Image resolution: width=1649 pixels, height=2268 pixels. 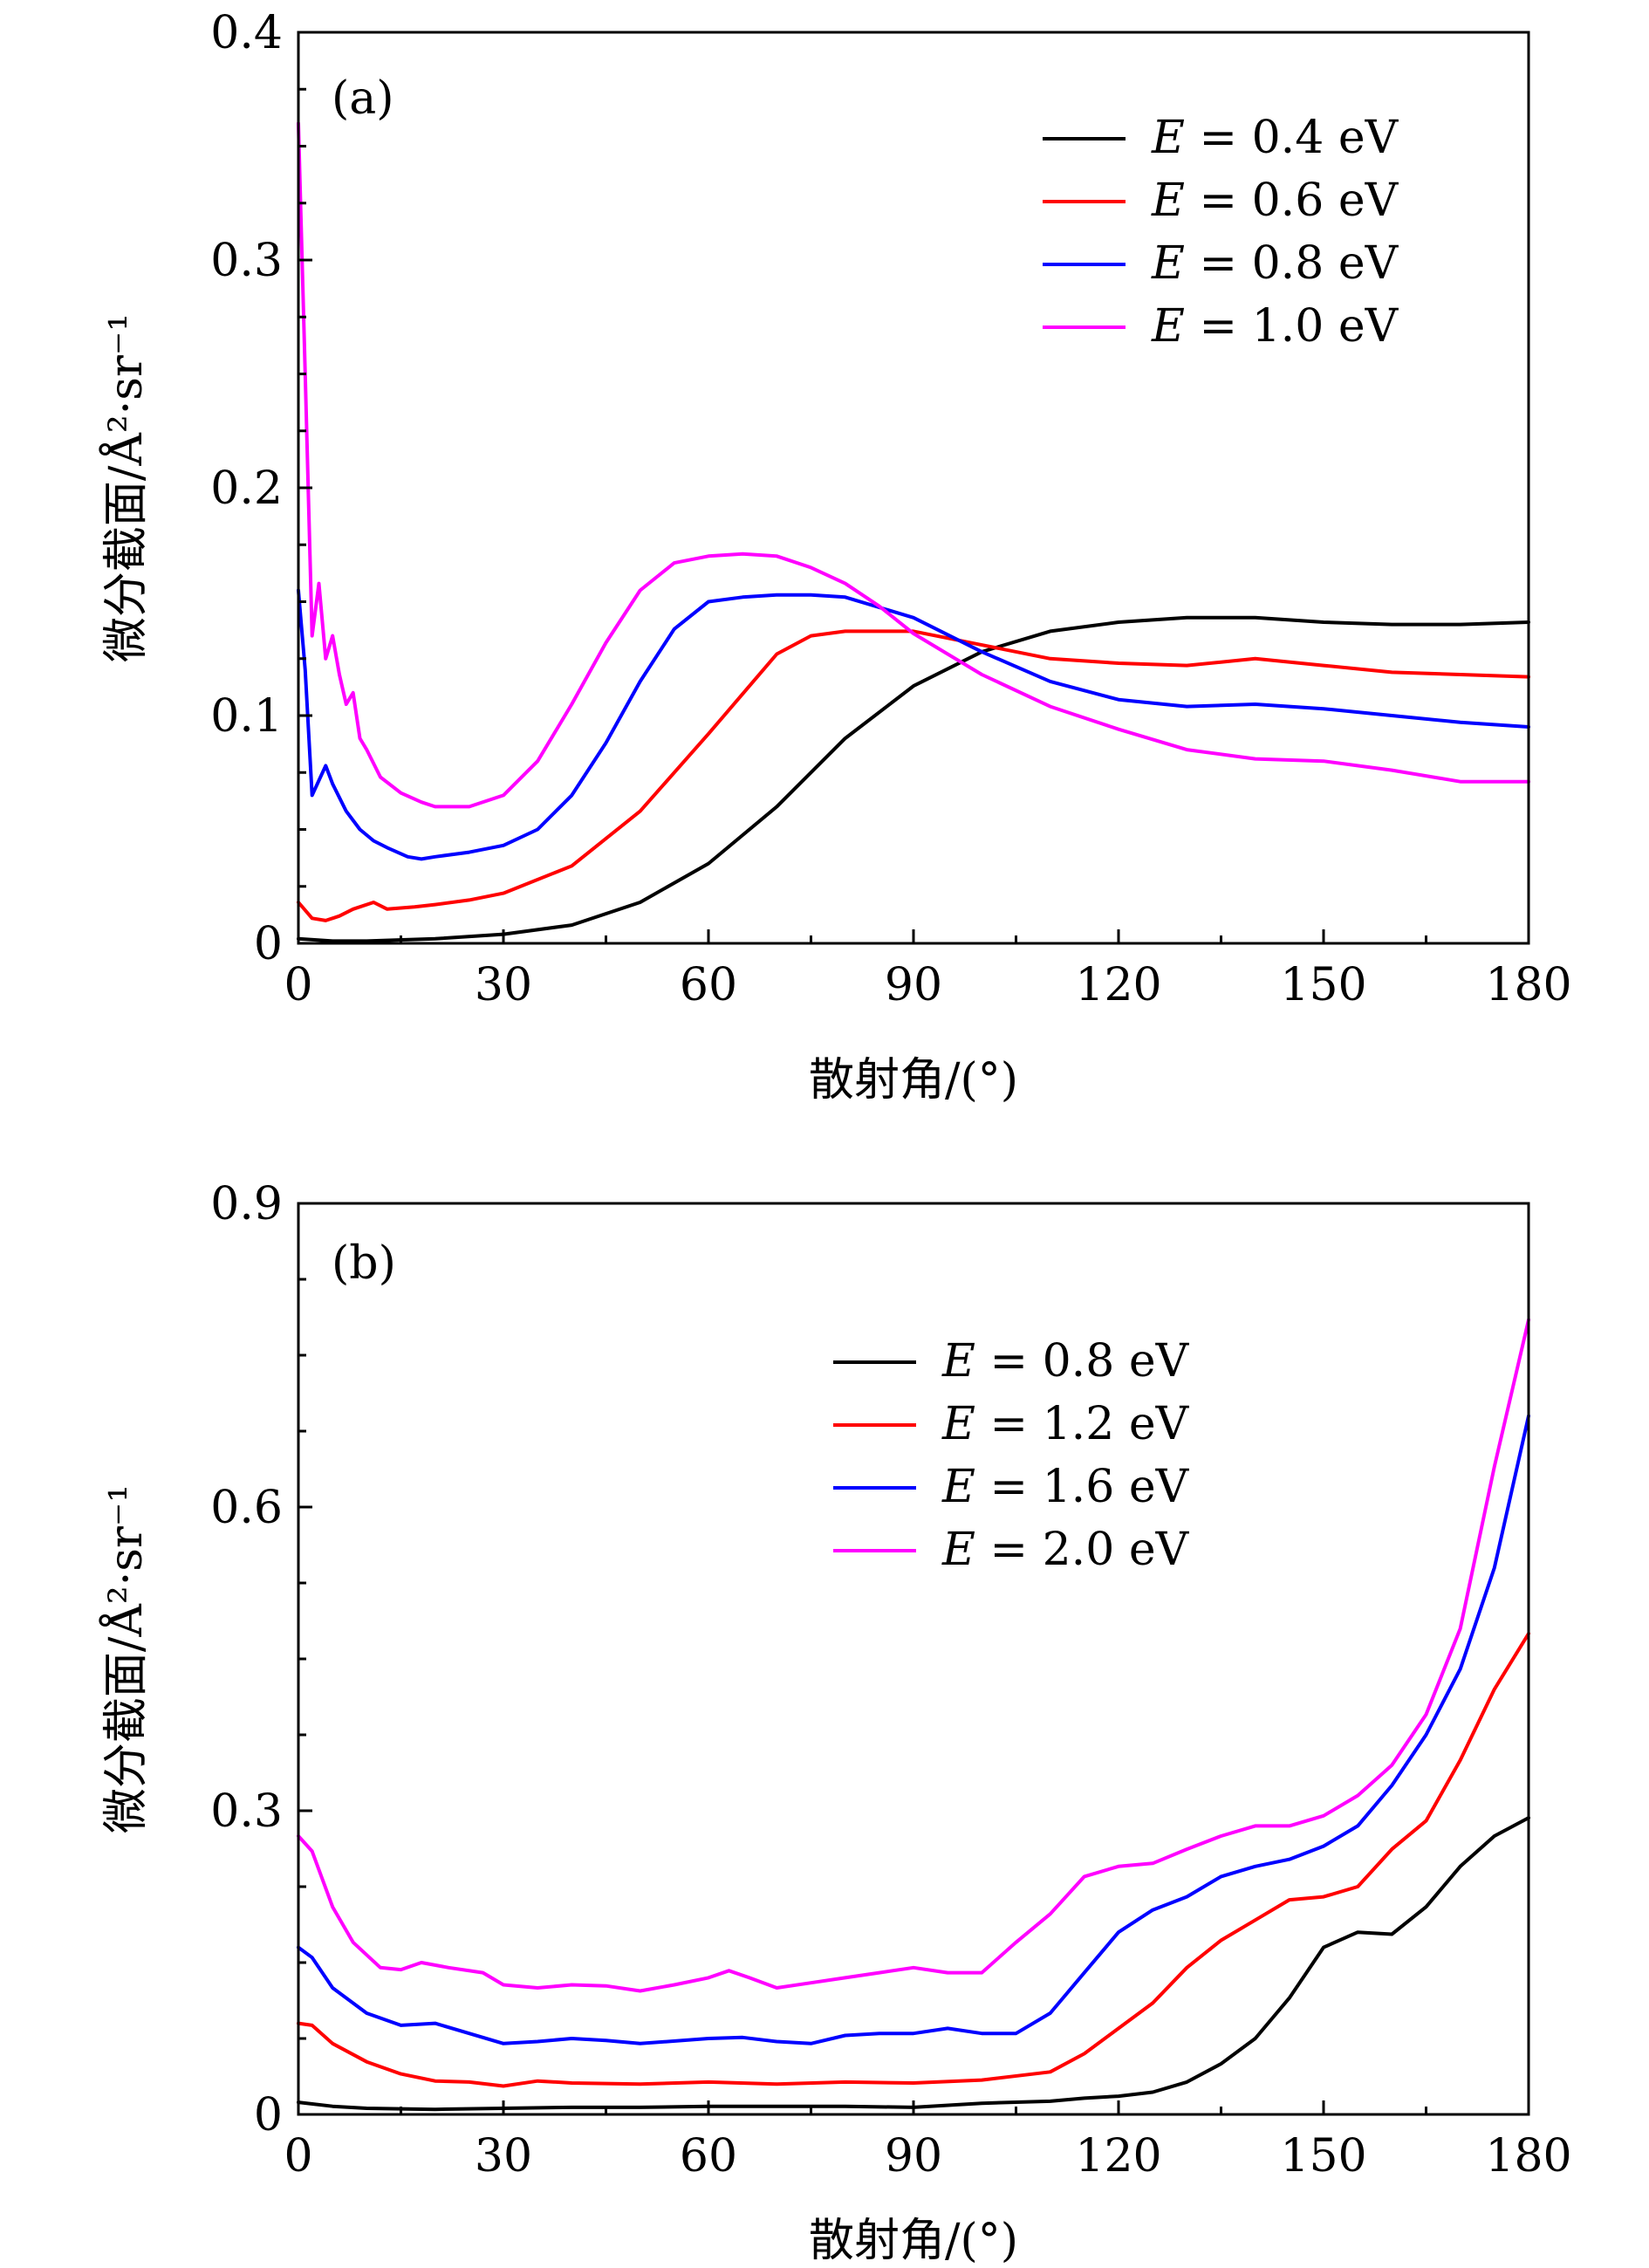 I want to click on legend-item-4: E = 1.0 eV, so click(x=1221, y=326).